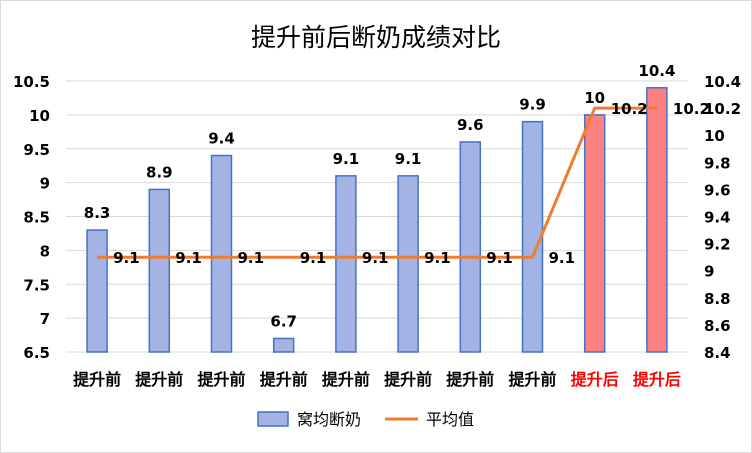 The height and width of the screenshot is (453, 752). What do you see at coordinates (717, 299) in the screenshot?
I see `right-tick-label: 8.8` at bounding box center [717, 299].